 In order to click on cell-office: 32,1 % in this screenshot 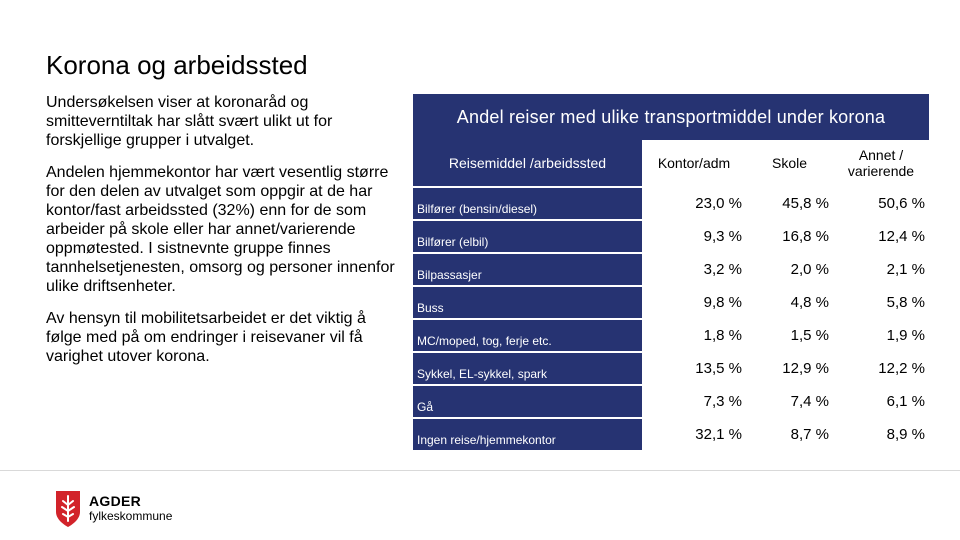, I will do `click(694, 433)`.